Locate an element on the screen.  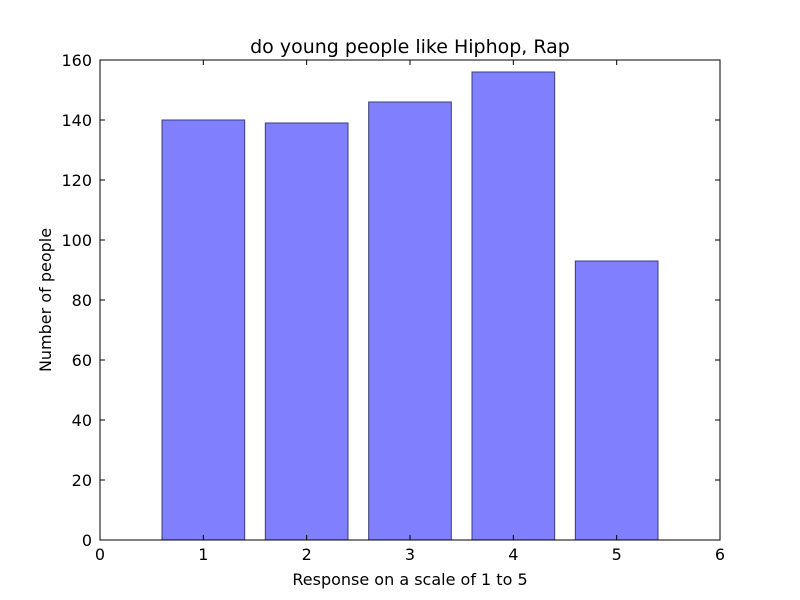
y-tick-label: 20 is located at coordinates (82, 480).